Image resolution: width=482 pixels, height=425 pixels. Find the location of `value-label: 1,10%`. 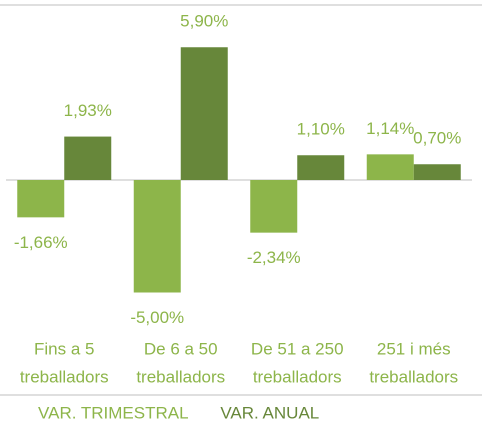

value-label: 1,10% is located at coordinates (321, 129).